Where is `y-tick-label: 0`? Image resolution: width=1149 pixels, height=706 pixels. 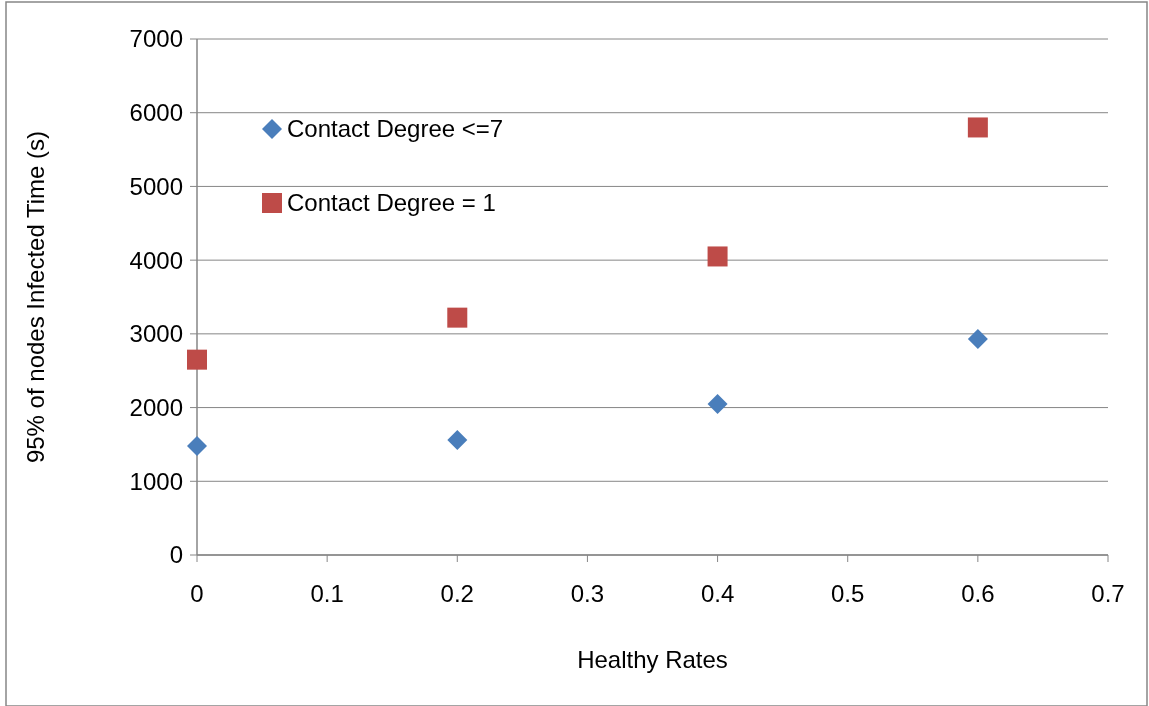 y-tick-label: 0 is located at coordinates (176, 555).